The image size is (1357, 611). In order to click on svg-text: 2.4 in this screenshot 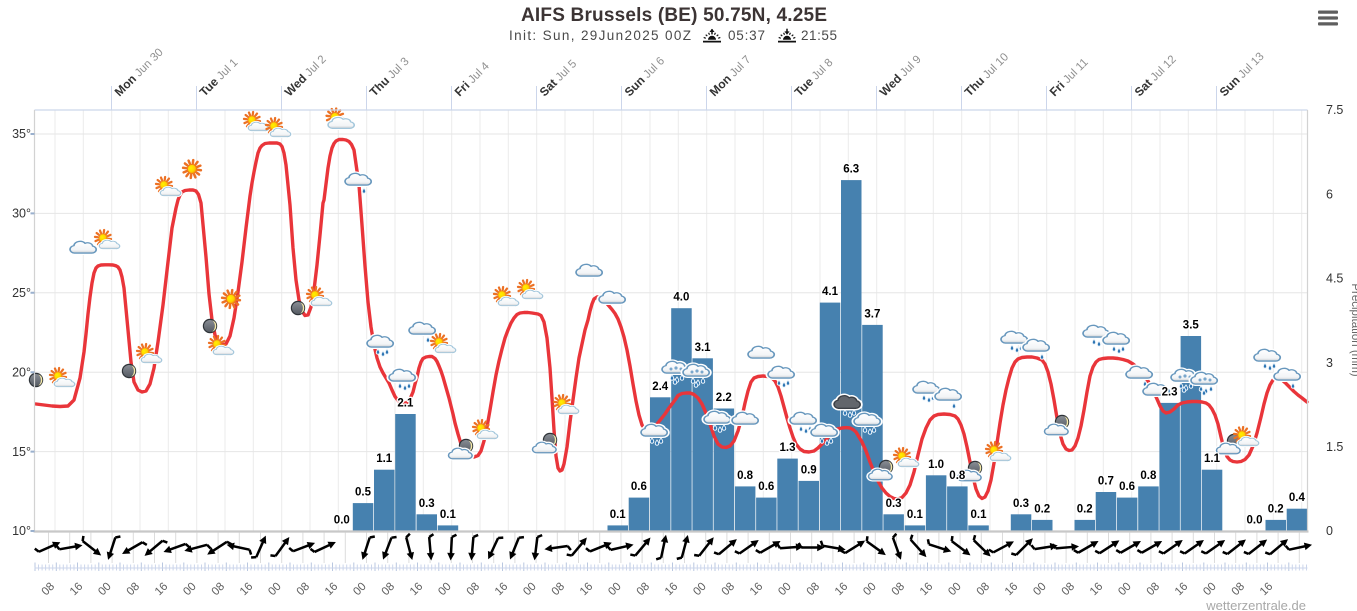, I will do `click(660, 387)`.